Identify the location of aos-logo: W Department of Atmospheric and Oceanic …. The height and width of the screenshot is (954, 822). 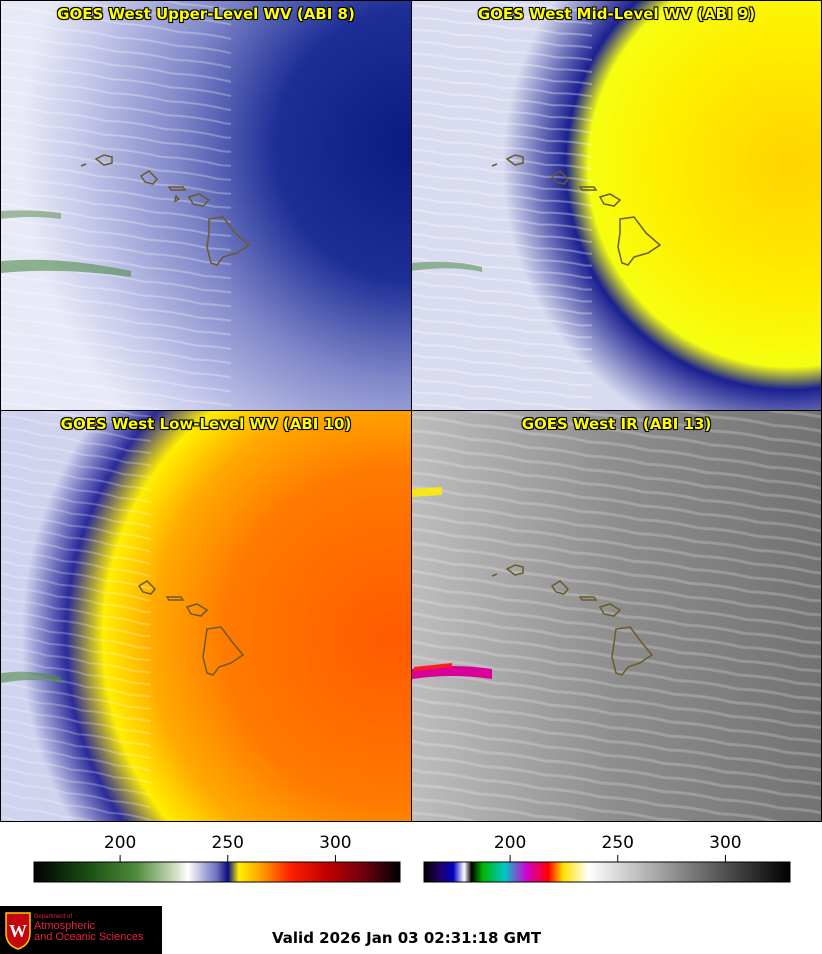
(81, 930).